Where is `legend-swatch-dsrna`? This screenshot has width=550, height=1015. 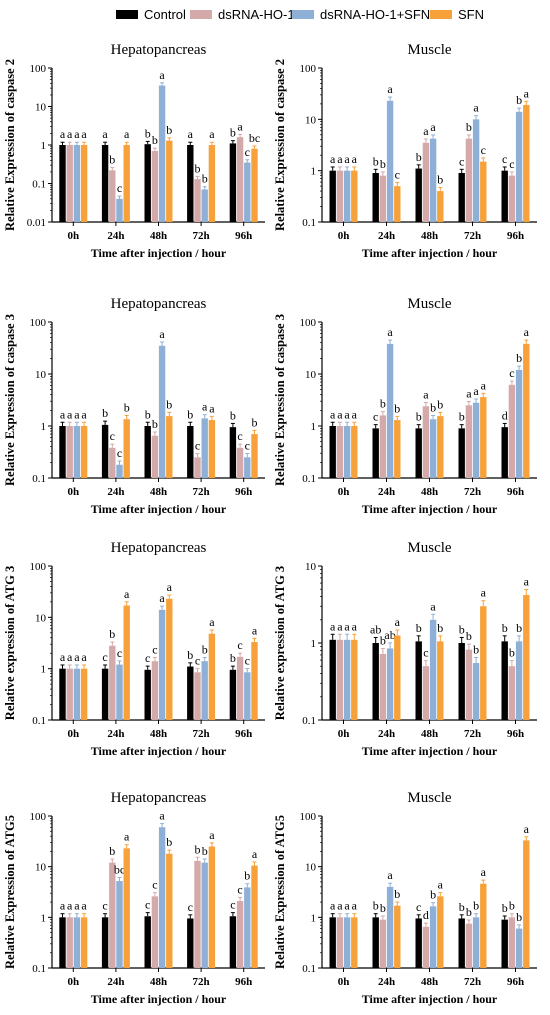 legend-swatch-dsrna is located at coordinates (201, 14).